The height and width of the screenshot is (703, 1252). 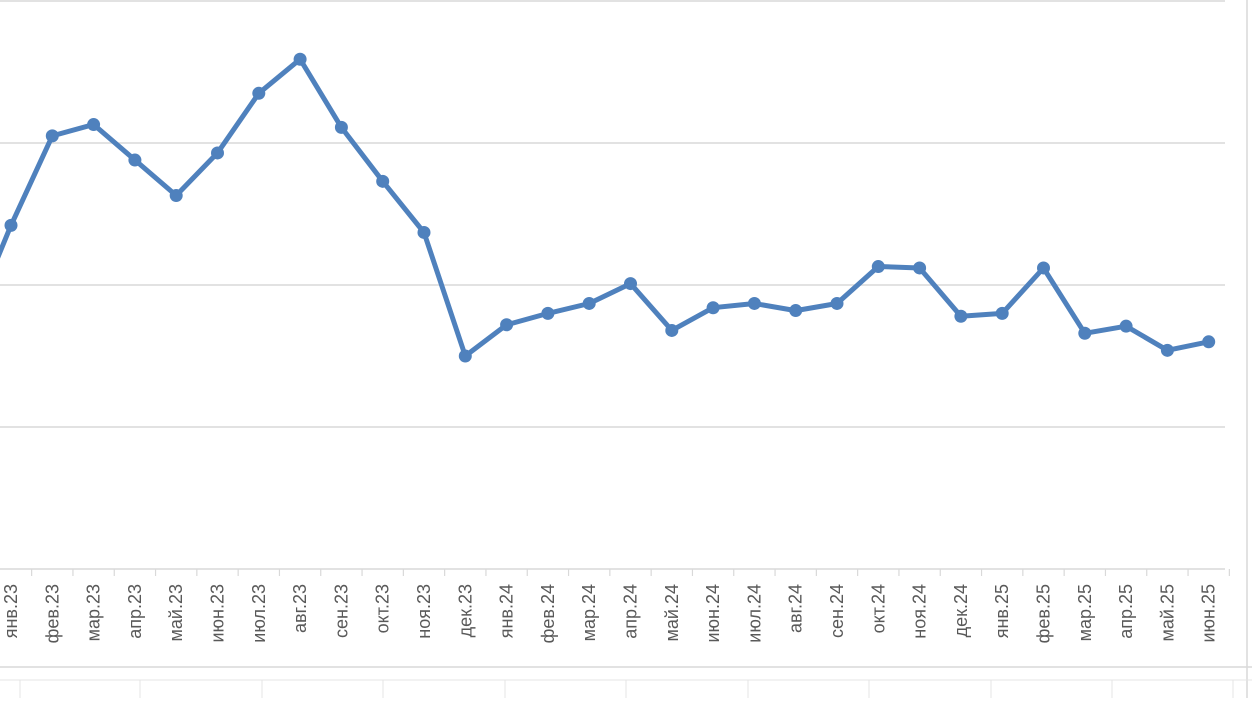 What do you see at coordinates (465, 356) in the screenshot?
I see `data-point-дек.23` at bounding box center [465, 356].